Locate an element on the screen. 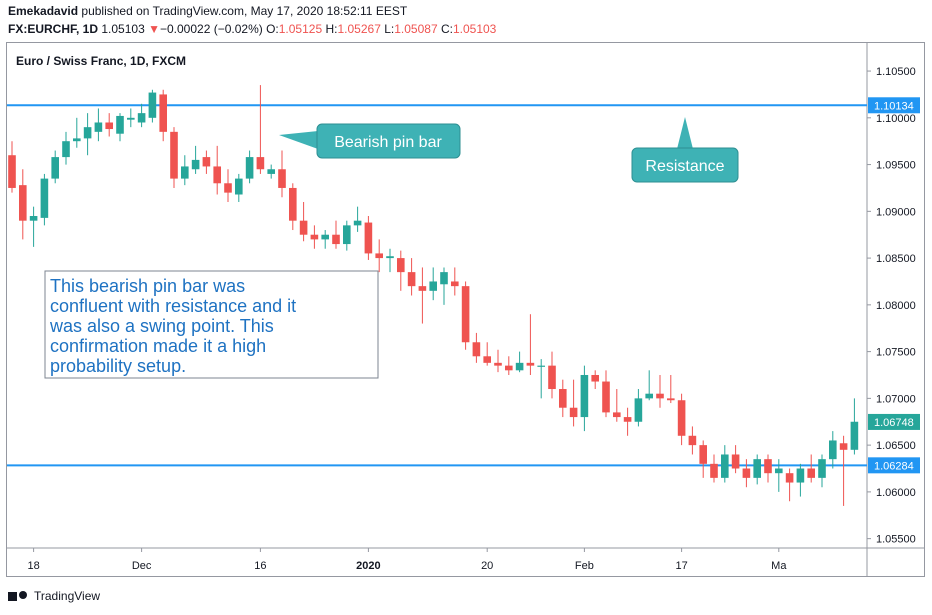 The width and height of the screenshot is (932, 615). author-name: Emekadavid is located at coordinates (43, 11).